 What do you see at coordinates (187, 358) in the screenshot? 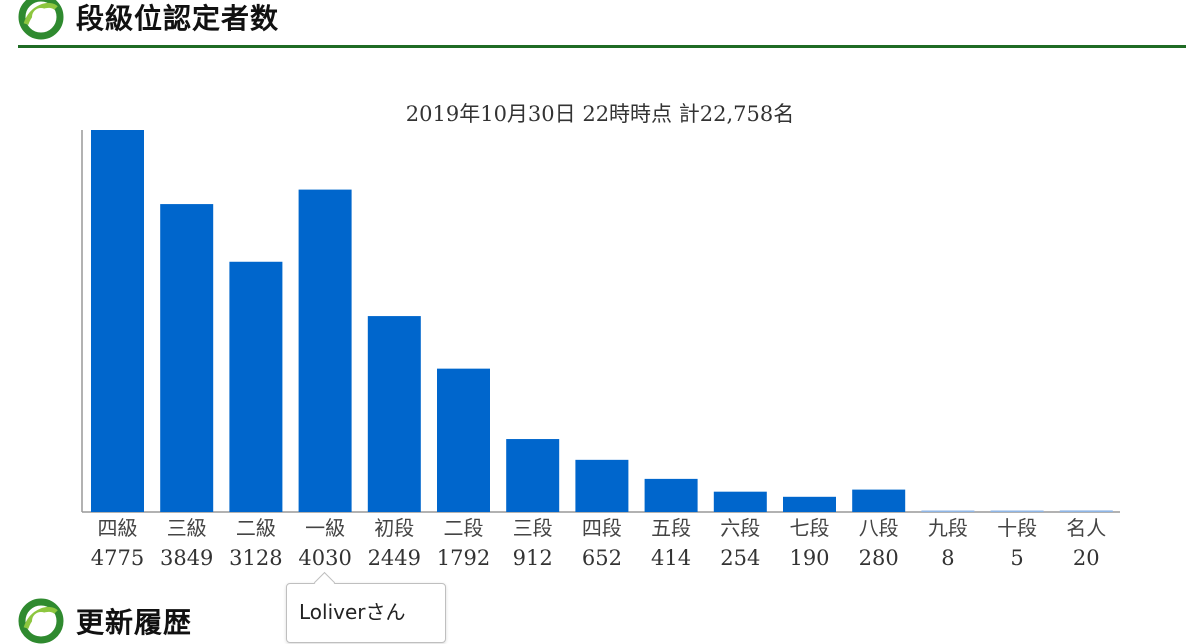
I see `bar-三級` at bounding box center [187, 358].